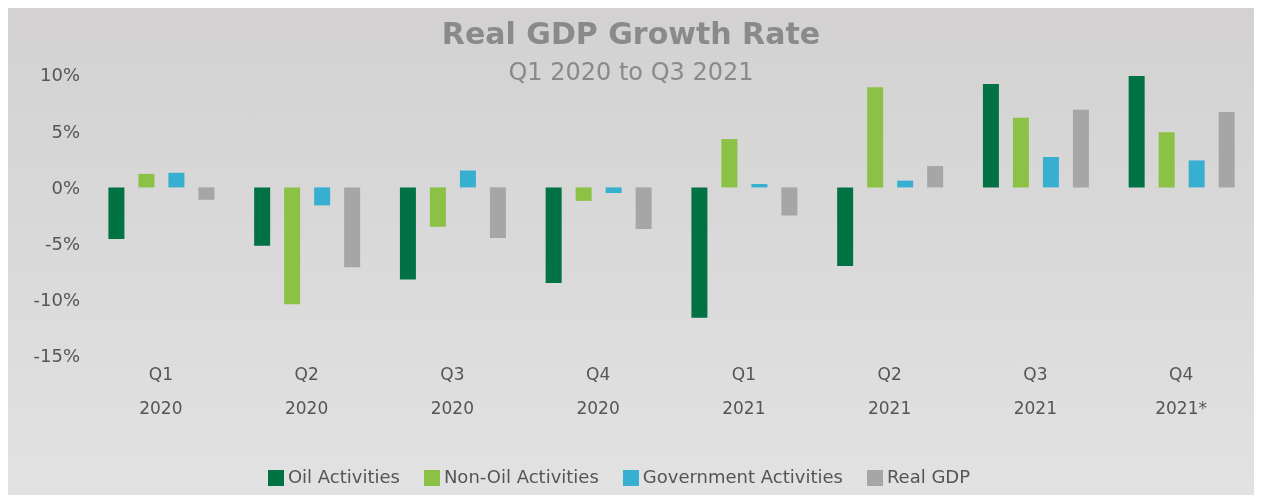 This screenshot has width=1262, height=503. What do you see at coordinates (521, 476) in the screenshot?
I see `legend-label: Non-Oil Activities` at bounding box center [521, 476].